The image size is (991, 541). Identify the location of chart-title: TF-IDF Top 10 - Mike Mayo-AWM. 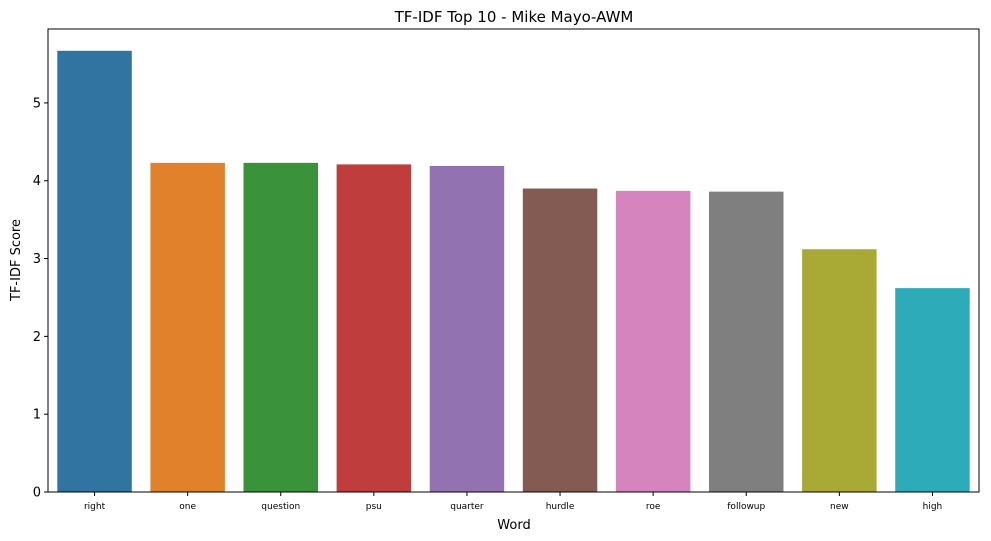
(514, 17).